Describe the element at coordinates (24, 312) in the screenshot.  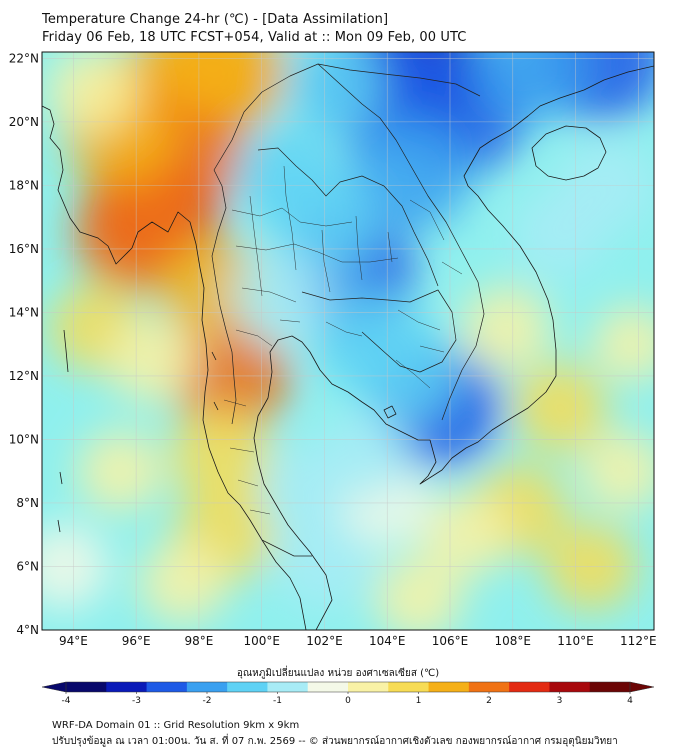
I see `lat-tick-label: 14°N` at that location.